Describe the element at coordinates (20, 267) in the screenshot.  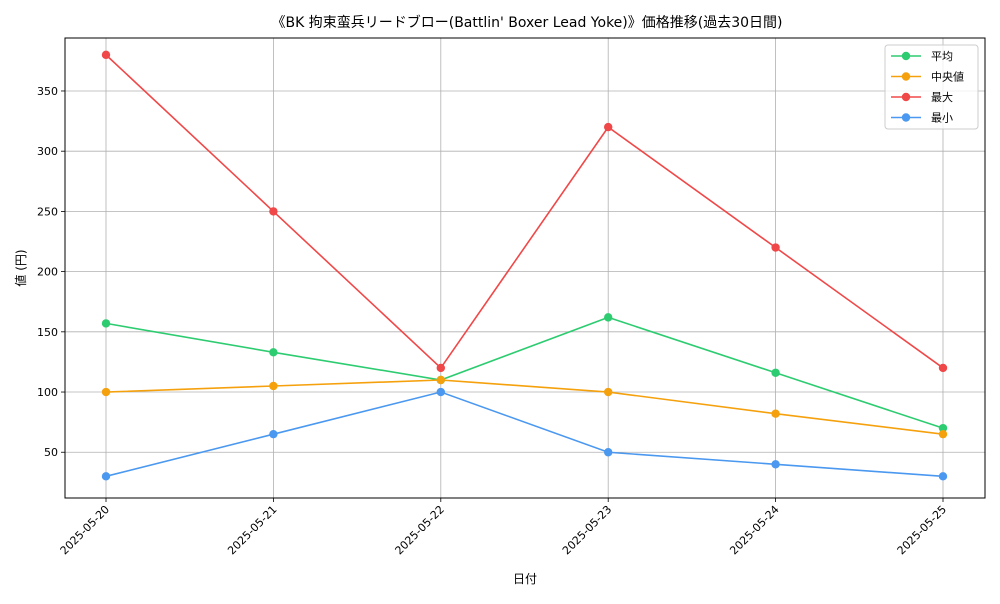
I see `y-axis-label: 値 (円)` at that location.